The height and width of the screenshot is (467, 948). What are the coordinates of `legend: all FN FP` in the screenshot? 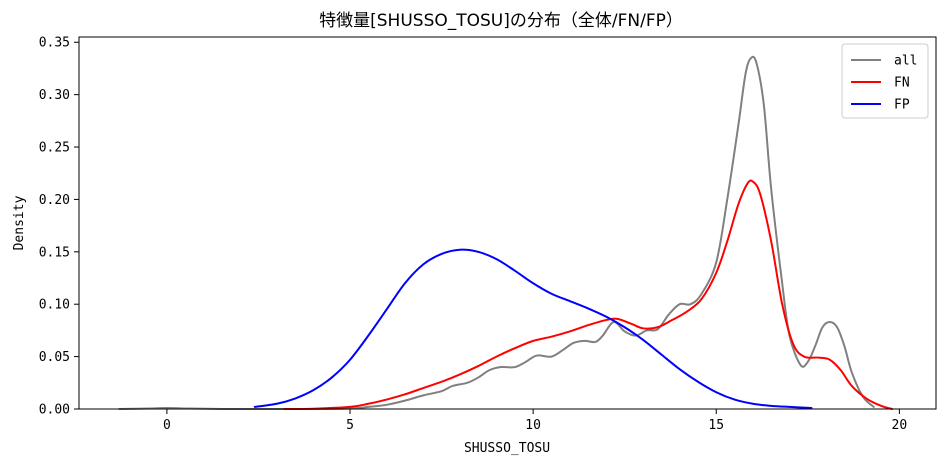 It's located at (885, 81).